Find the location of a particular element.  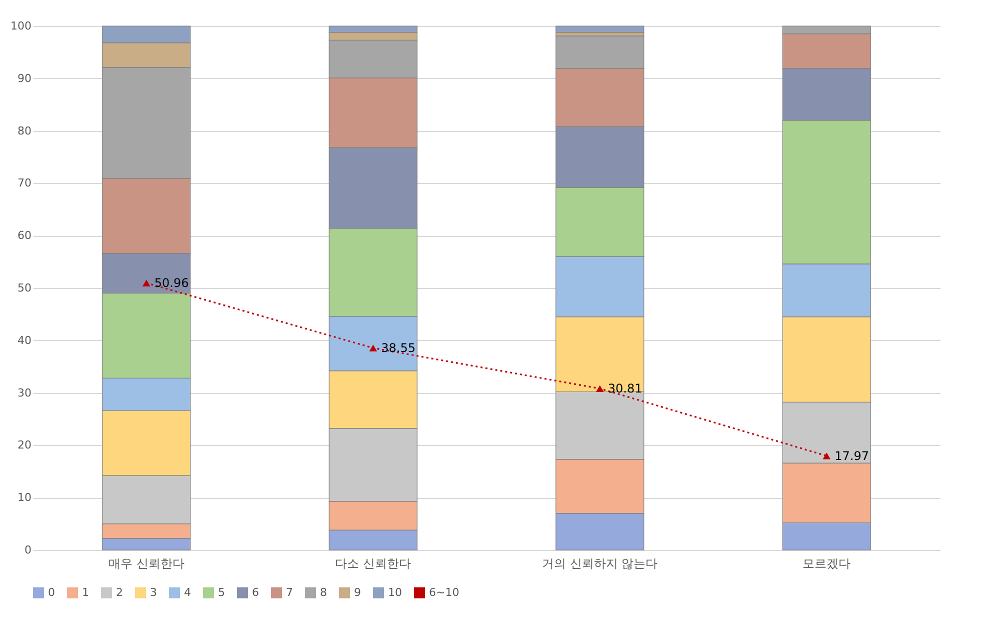

legend-label: 9 is located at coordinates (357, 592).